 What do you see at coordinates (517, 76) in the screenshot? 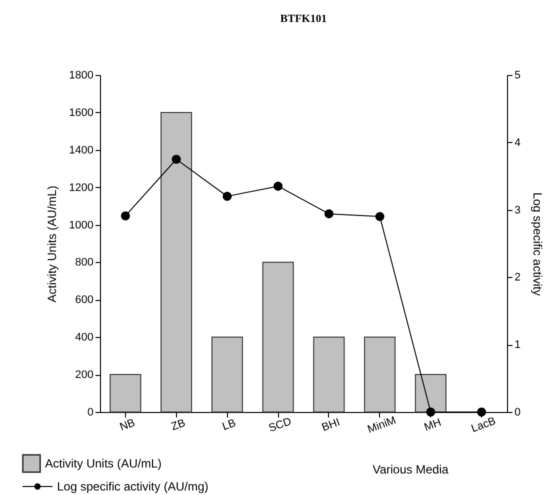
I see `y2-tick-label: 5` at bounding box center [517, 76].